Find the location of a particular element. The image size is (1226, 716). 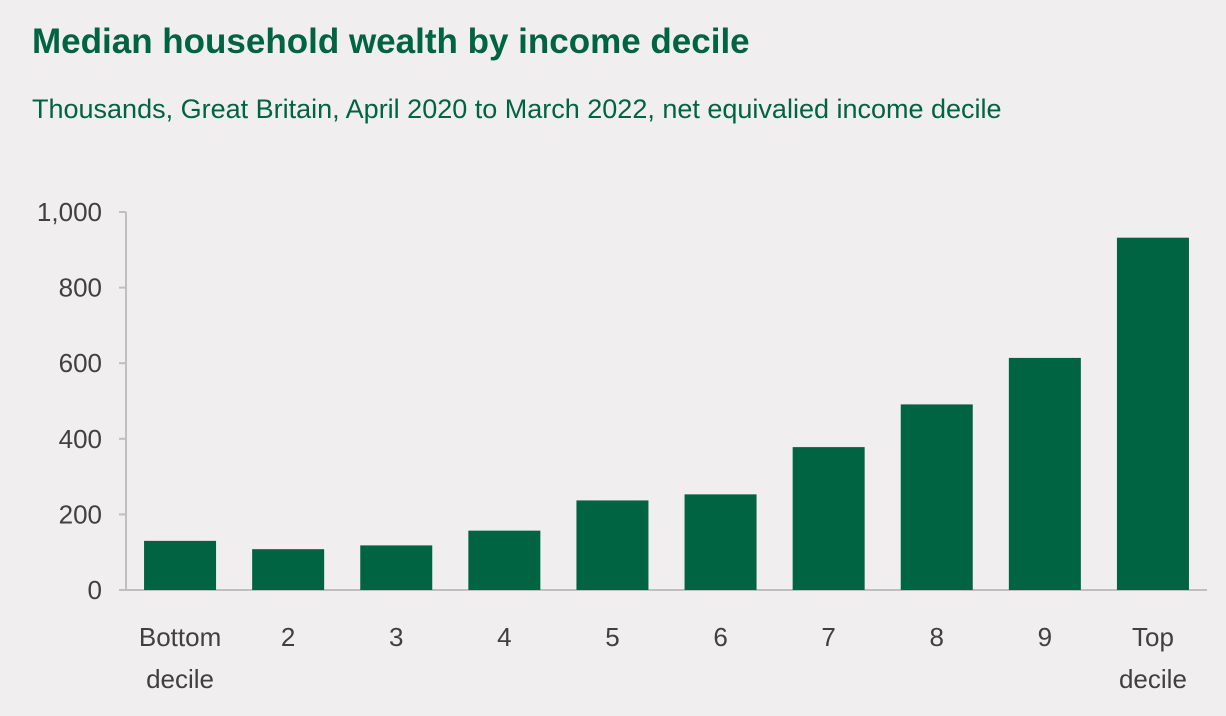

y-axis-tick-labels: 0 200 400 600 800 1,000 is located at coordinates (81, 401).